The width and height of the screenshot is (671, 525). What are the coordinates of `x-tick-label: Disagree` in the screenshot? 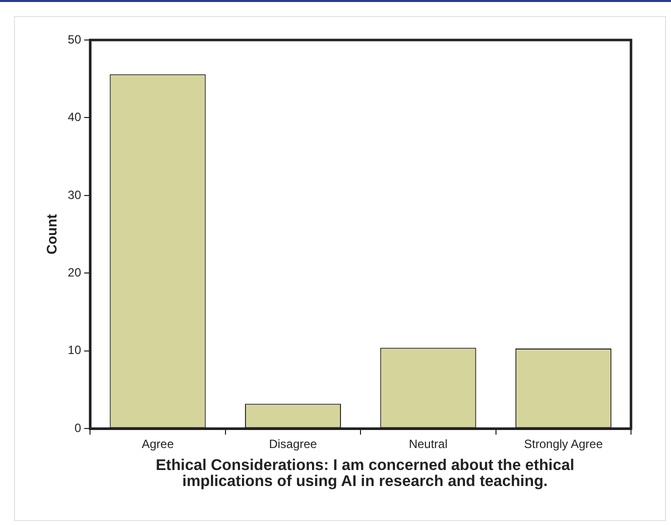 It's located at (293, 444).